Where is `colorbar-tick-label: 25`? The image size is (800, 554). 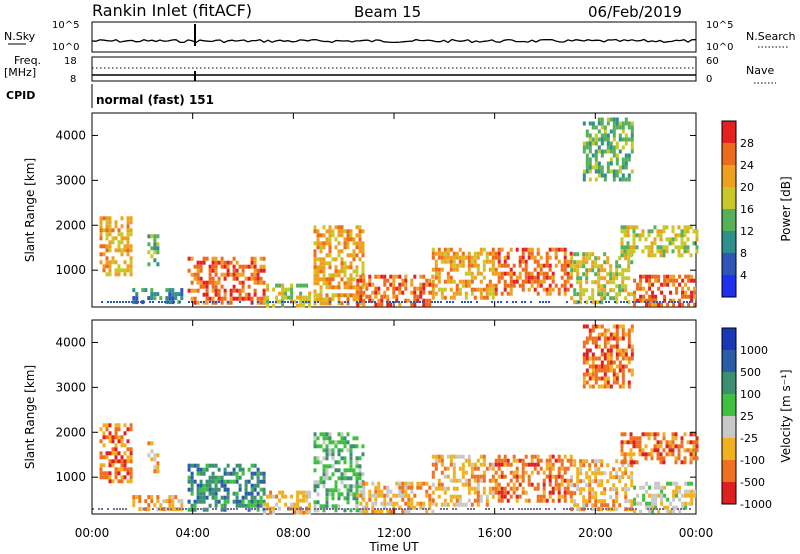
colorbar-tick-label: 25 is located at coordinates (747, 416).